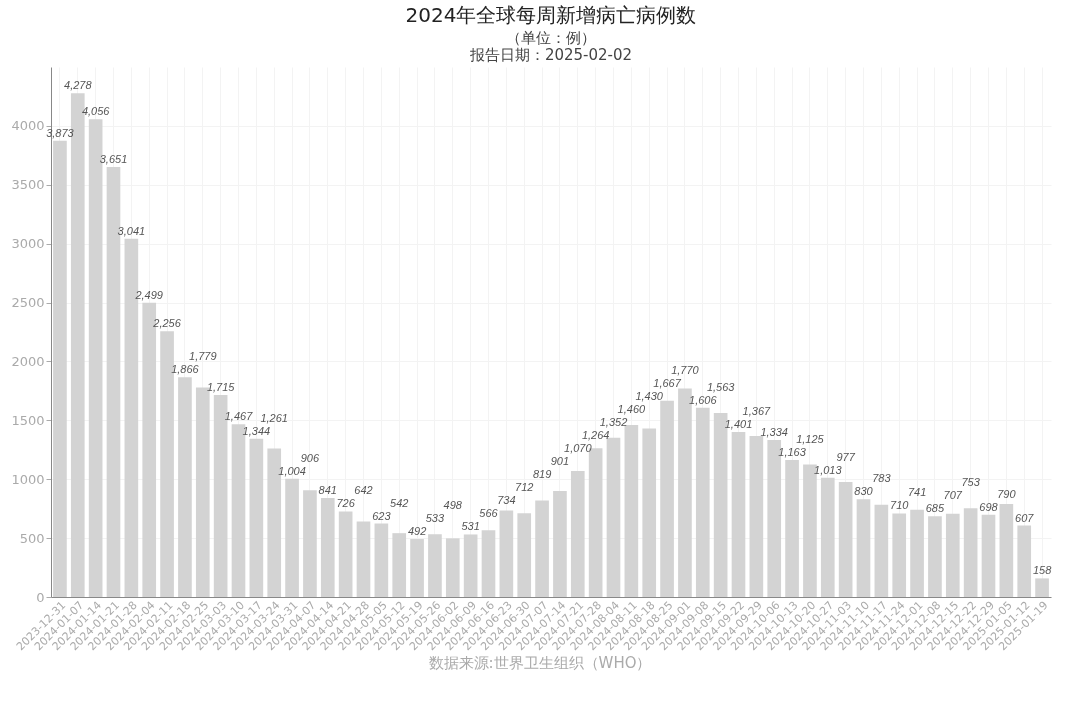 The image size is (1080, 720). Describe the element at coordinates (613, 422) in the screenshot. I see `data-label: 1,352` at that location.